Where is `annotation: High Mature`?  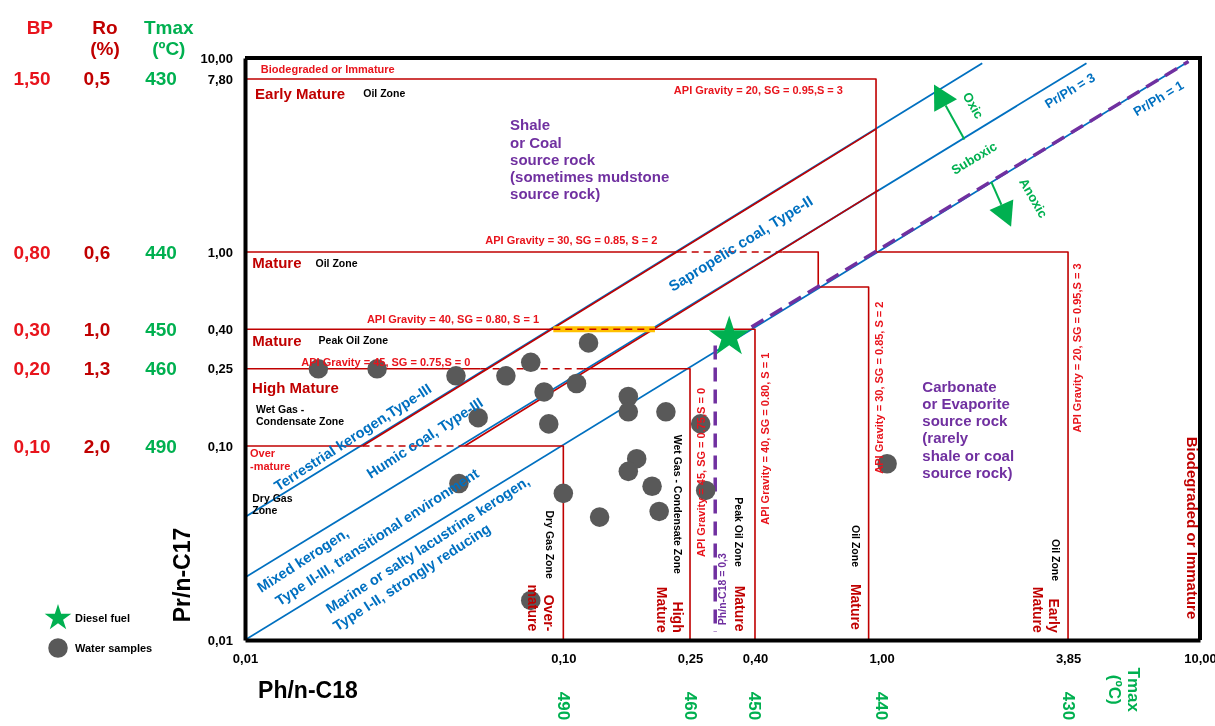 annotation: High Mature is located at coordinates (669, 609).